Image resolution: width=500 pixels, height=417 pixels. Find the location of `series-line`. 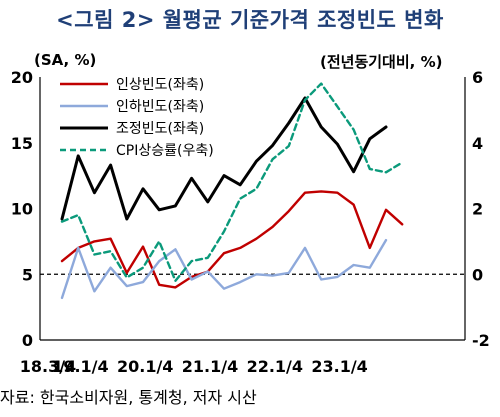

series-line is located at coordinates (224, 269).